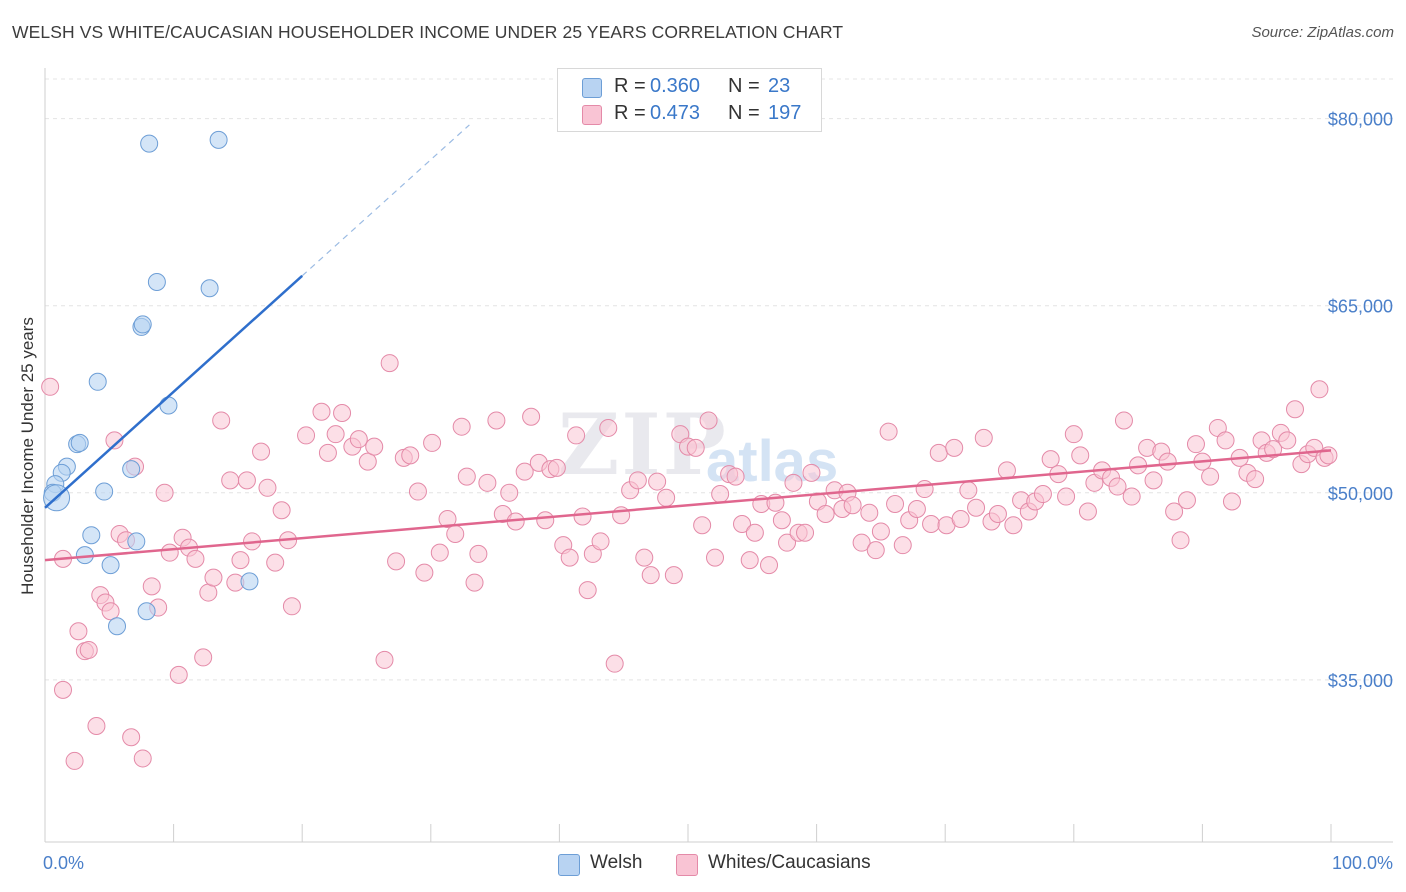 This screenshot has height=892, width=1406. Describe the element at coordinates (1360, 307) in the screenshot. I see `y-tick-label: $65,000` at that location.